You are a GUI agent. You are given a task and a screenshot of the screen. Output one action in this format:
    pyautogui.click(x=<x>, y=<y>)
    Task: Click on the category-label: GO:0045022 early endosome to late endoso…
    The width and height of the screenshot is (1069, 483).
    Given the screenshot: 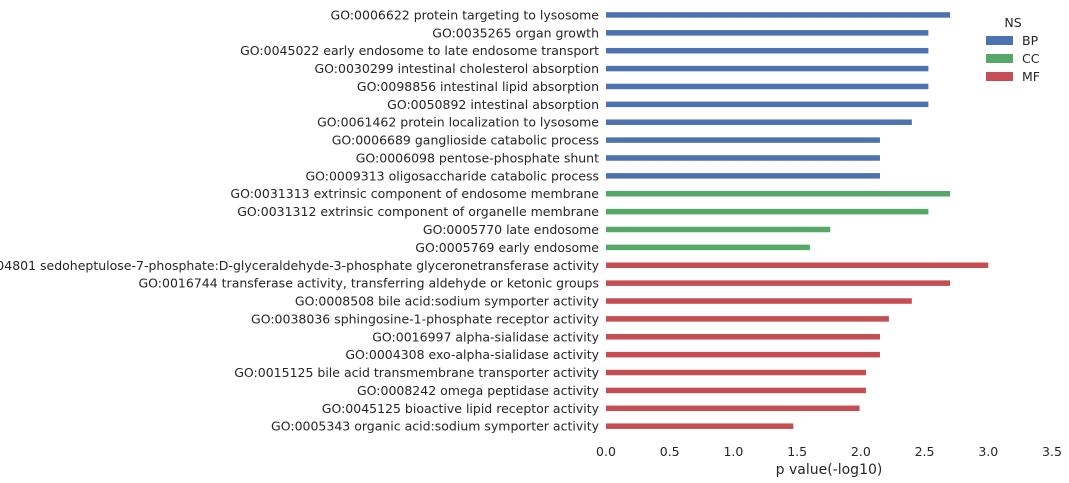 What is the action you would take?
    pyautogui.click(x=419, y=50)
    